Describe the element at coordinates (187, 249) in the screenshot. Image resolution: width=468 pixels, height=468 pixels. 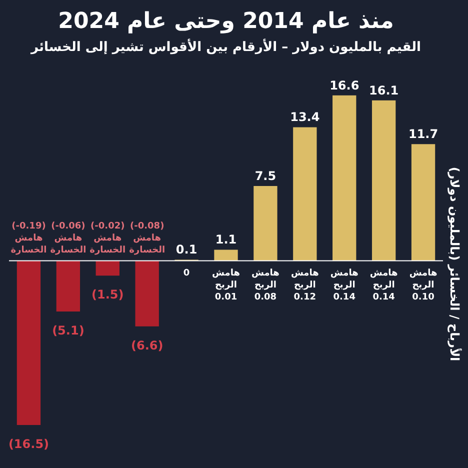
I see `data-label: 0.1` at that location.